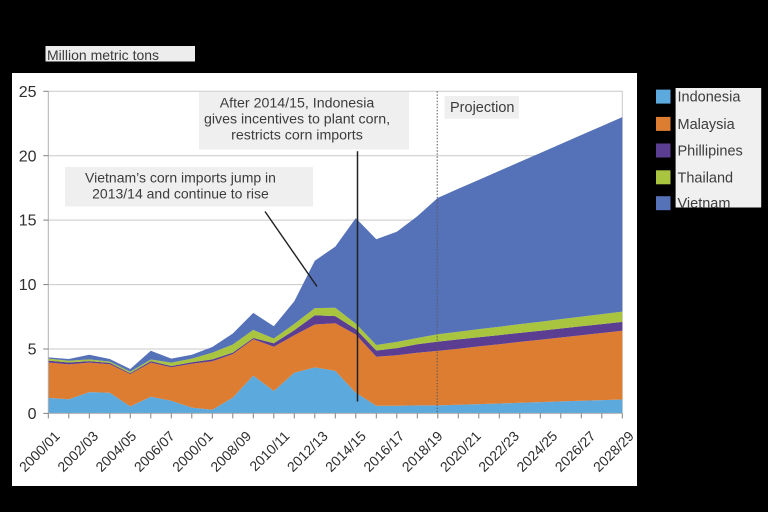 This screenshot has height=512, width=768. Describe the element at coordinates (482, 108) in the screenshot. I see `svg-text: Projection` at that location.